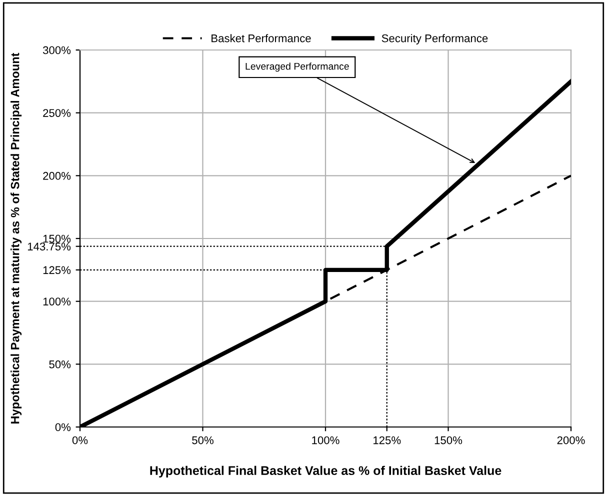 This screenshot has height=496, width=607. I want to click on y-tick-label: 250%, so click(57, 113).